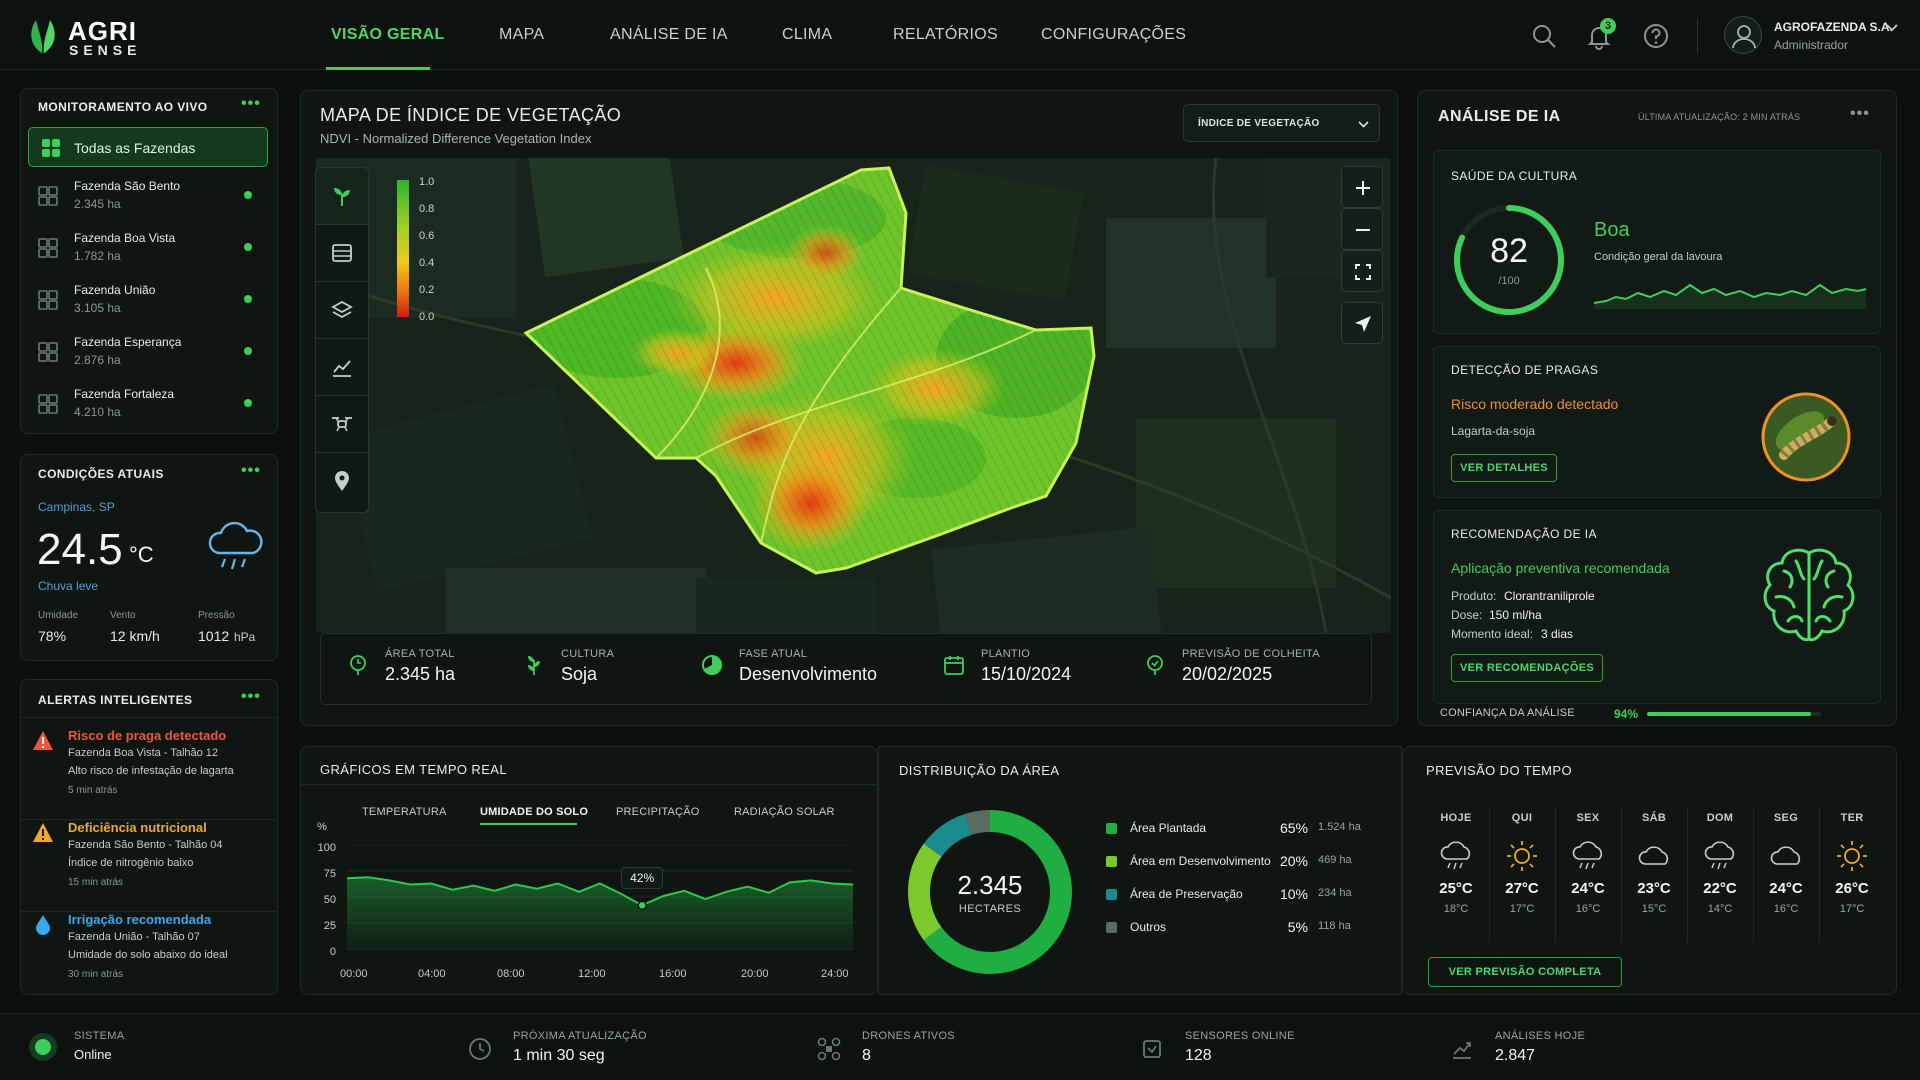 This screenshot has width=1920, height=1080. I want to click on health-sparkline, so click(1730, 296).